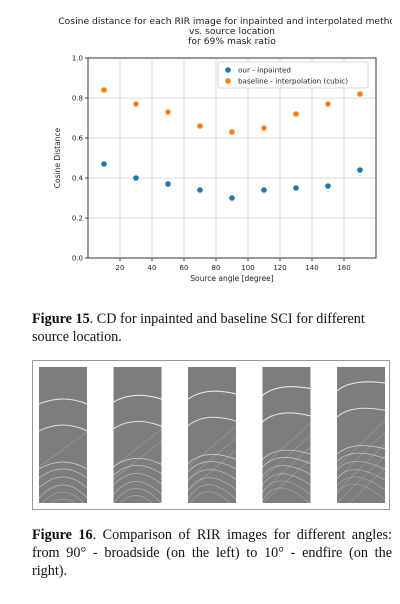 This screenshot has width=400, height=604. I want to click on x-tick-label: 80, so click(216, 268).